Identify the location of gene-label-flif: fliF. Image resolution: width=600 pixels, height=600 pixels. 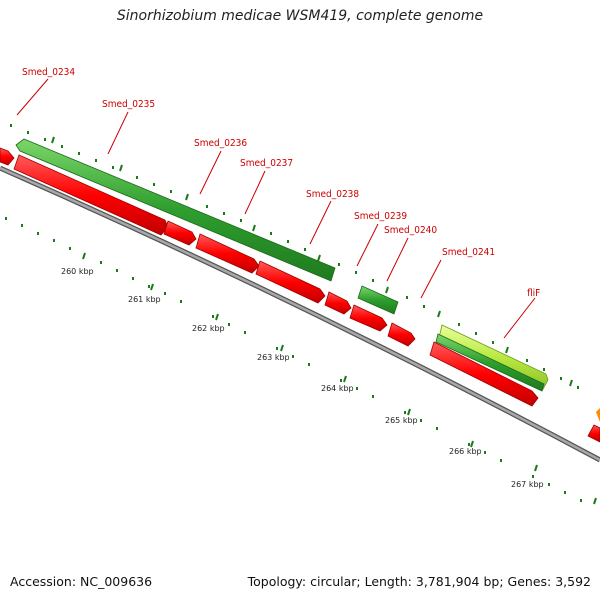
(533, 293).